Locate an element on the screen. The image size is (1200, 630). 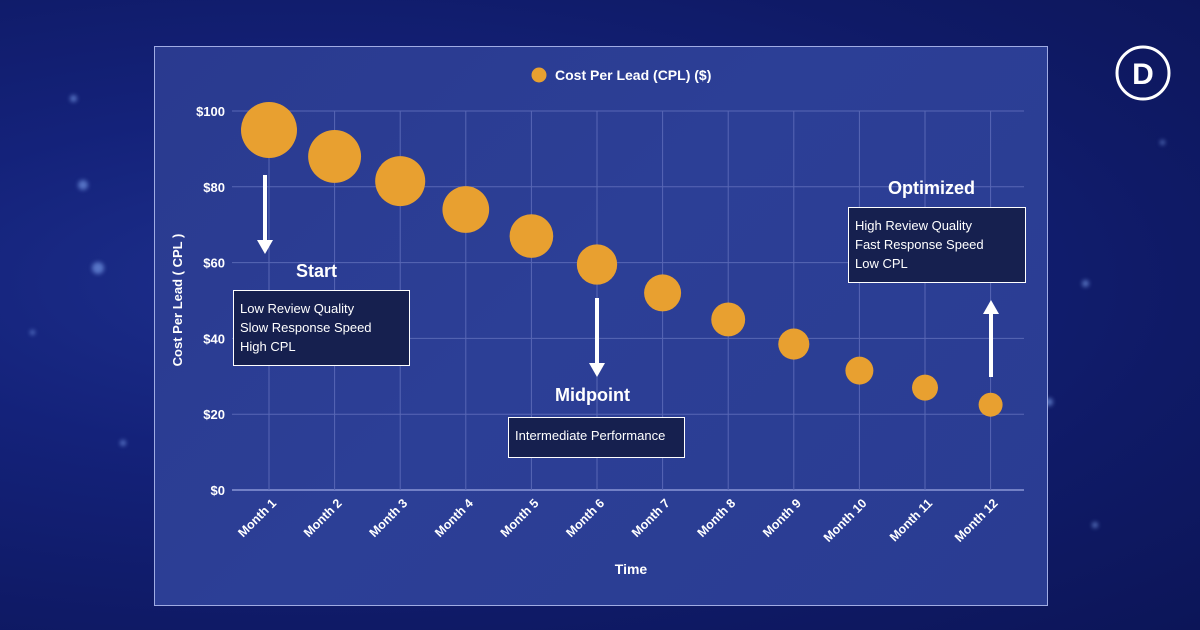
brand-logo-icon: D is located at coordinates (1143, 73).